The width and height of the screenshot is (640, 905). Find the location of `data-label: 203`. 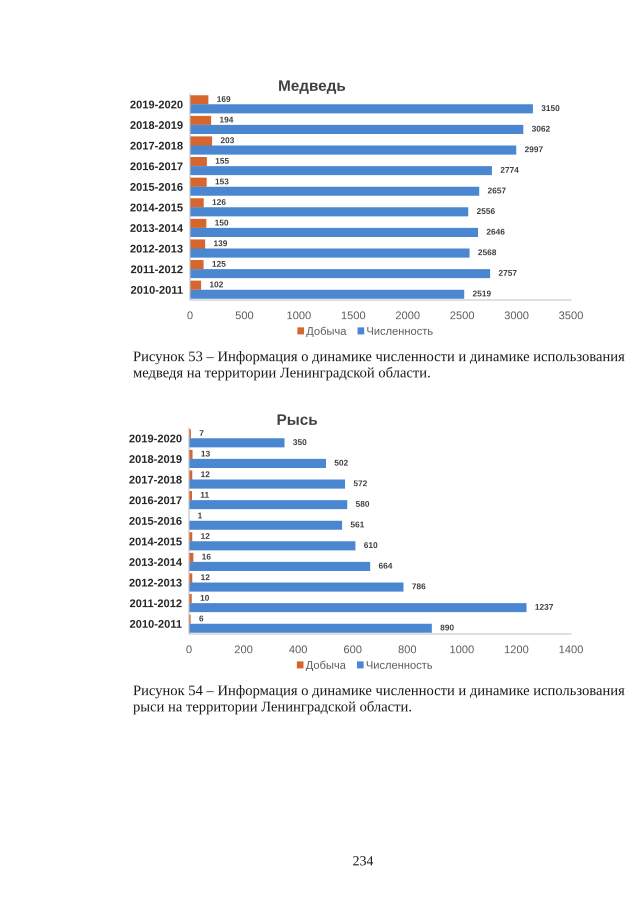

data-label: 203 is located at coordinates (227, 140).